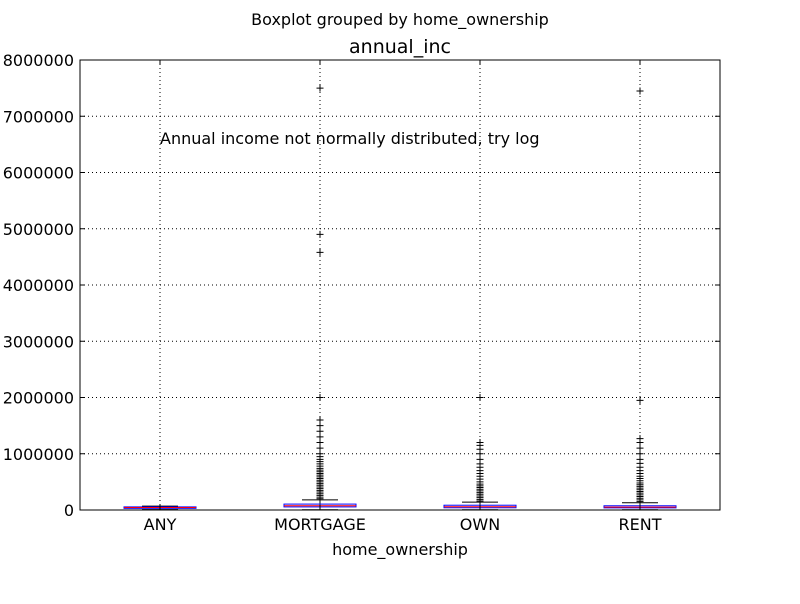 This screenshot has width=800, height=604. What do you see at coordinates (640, 524) in the screenshot?
I see `x-tick-label: RENT` at bounding box center [640, 524].